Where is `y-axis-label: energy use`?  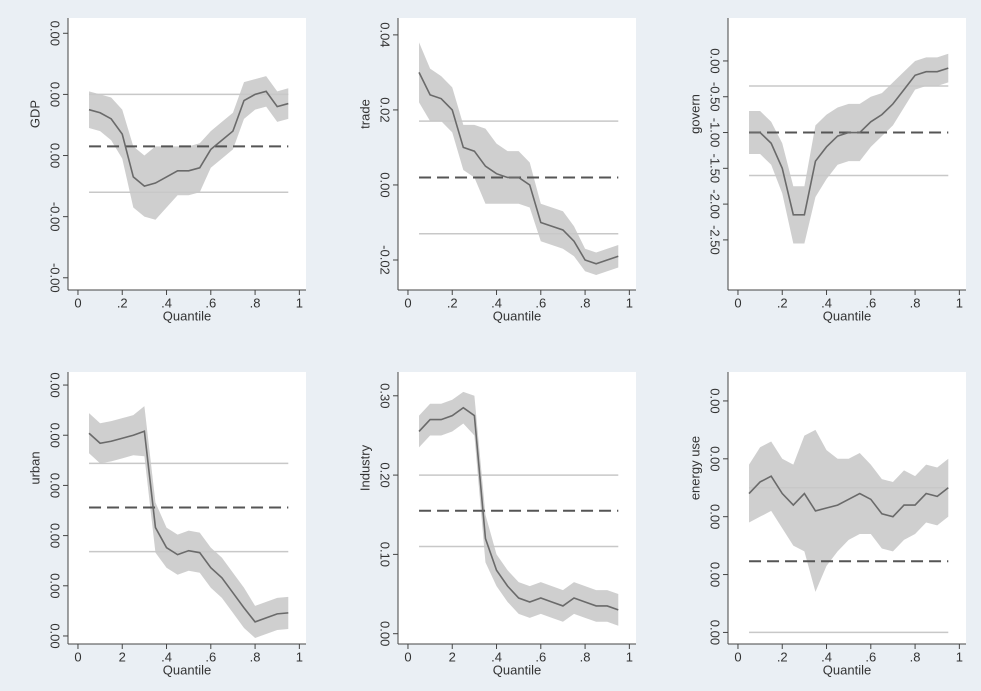 y-axis-label: energy use is located at coordinates (694, 468).